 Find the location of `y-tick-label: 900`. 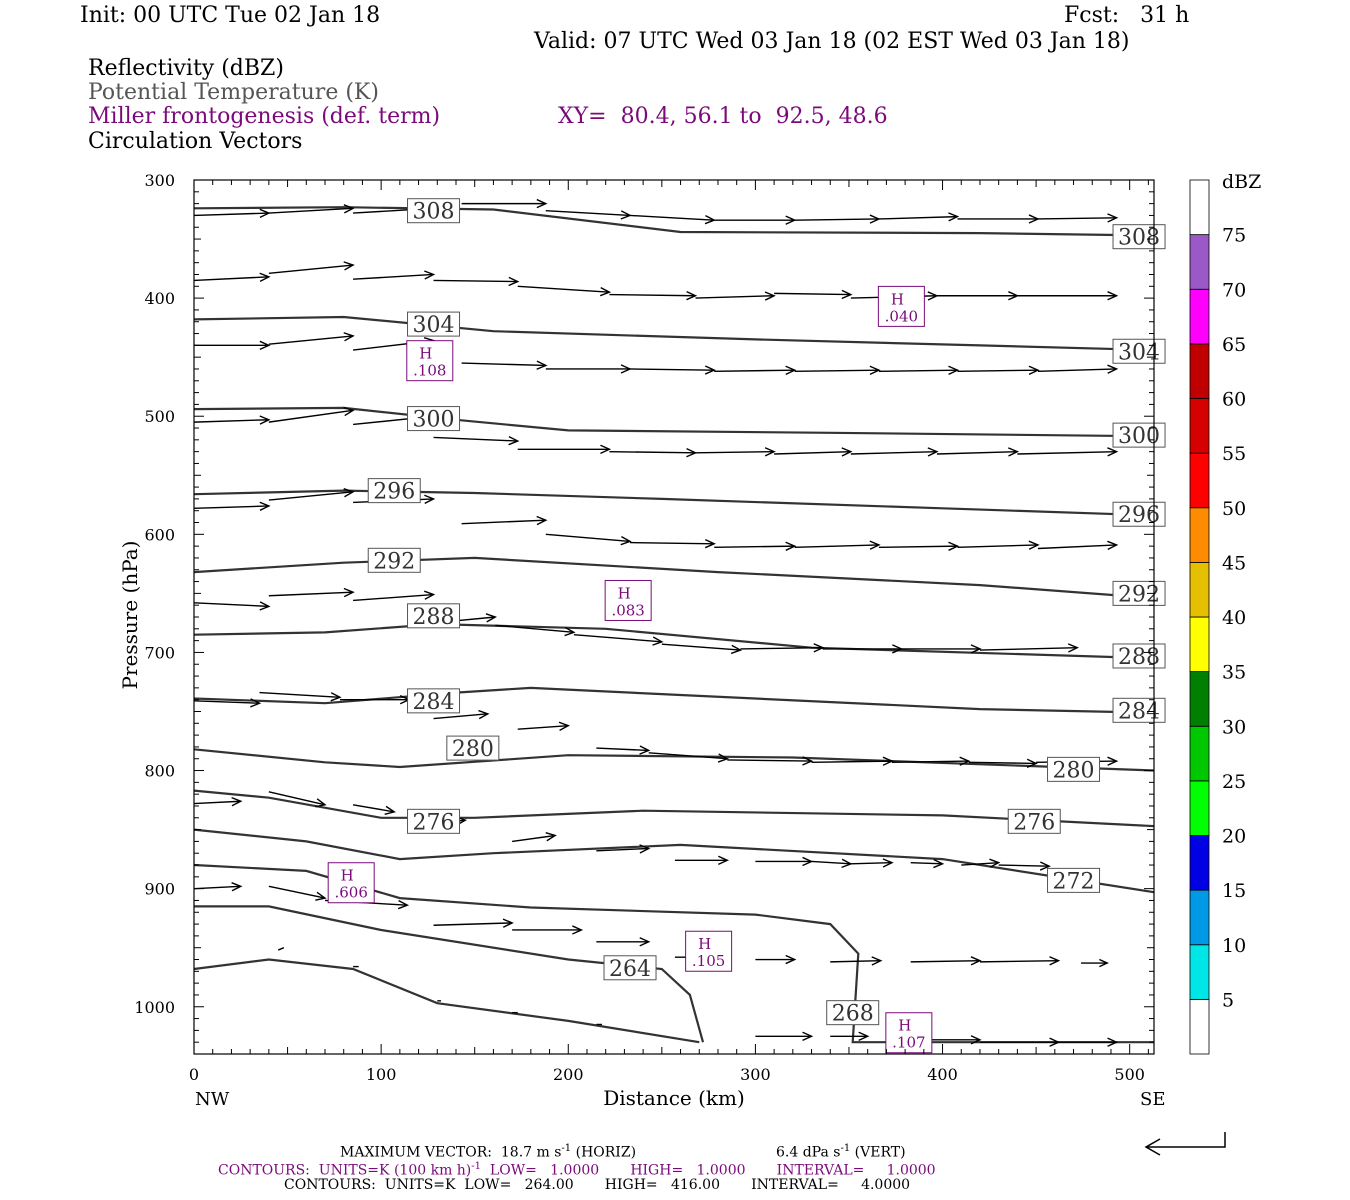

y-tick-label: 900 is located at coordinates (159, 889).